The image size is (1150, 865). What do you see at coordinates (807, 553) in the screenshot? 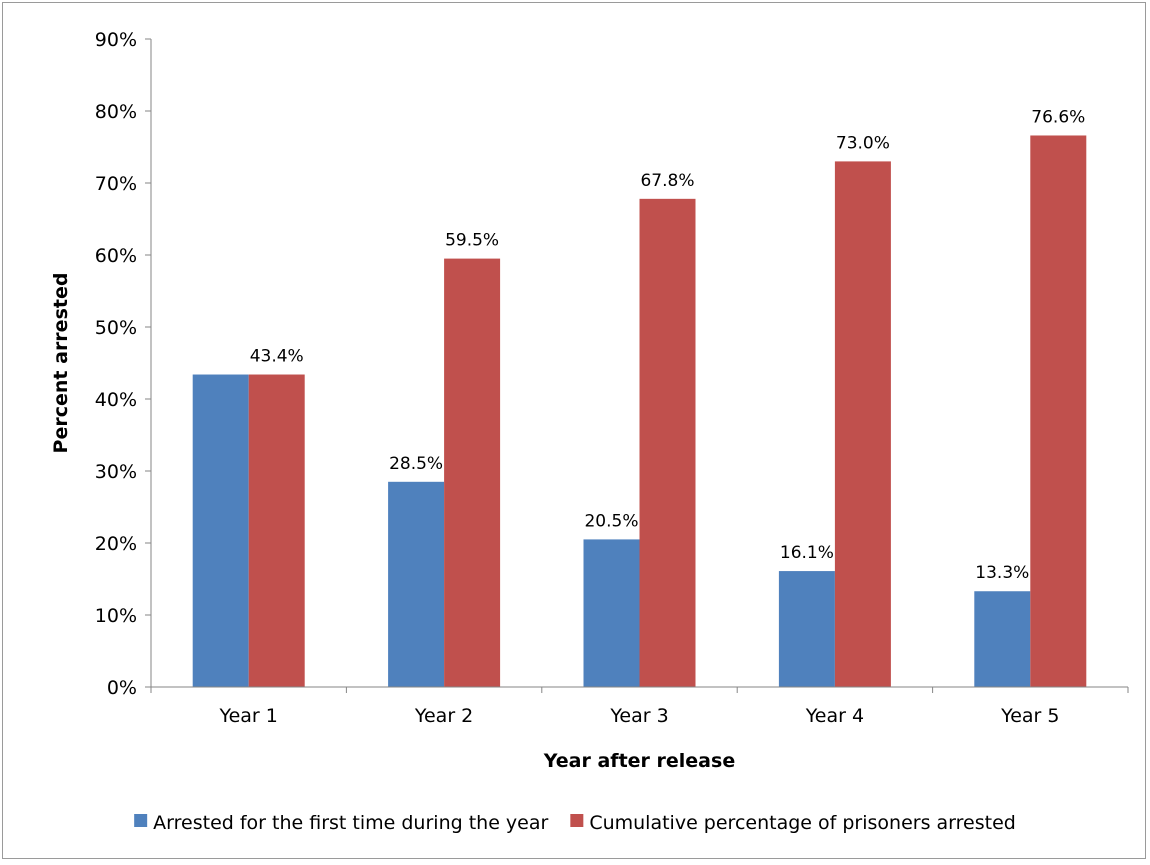
I see `data-label: 16.1%` at bounding box center [807, 553].